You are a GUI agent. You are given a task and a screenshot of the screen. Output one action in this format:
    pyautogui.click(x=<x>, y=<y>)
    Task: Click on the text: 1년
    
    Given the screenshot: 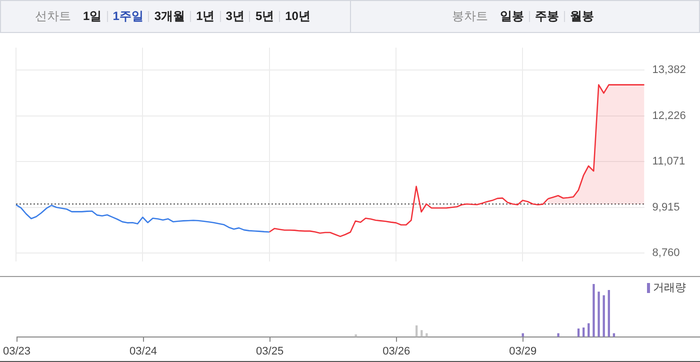 What is the action you would take?
    pyautogui.click(x=205, y=16)
    